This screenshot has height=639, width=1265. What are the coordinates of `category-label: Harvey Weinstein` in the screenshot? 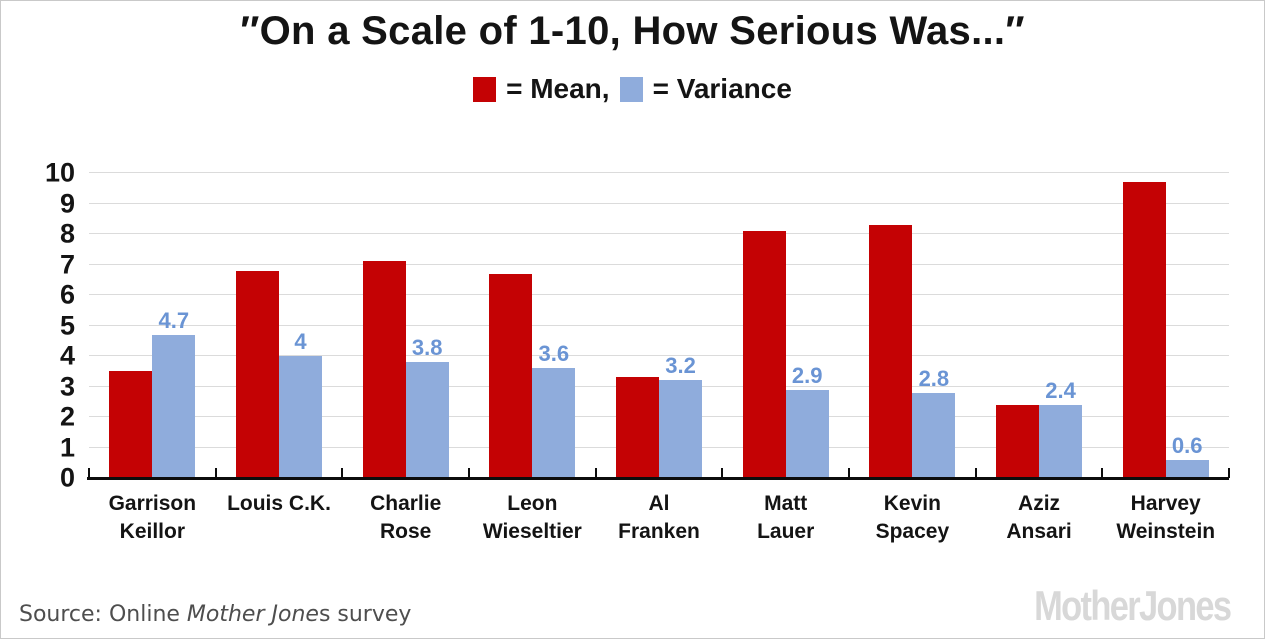 It's located at (1166, 517).